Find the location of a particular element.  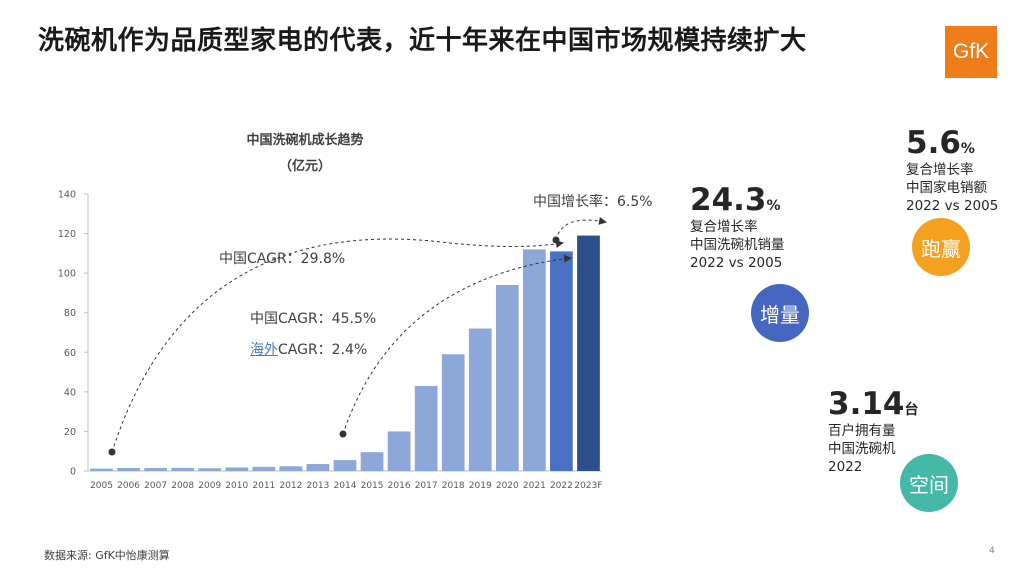

cagr-total-start-dot is located at coordinates (112, 452).